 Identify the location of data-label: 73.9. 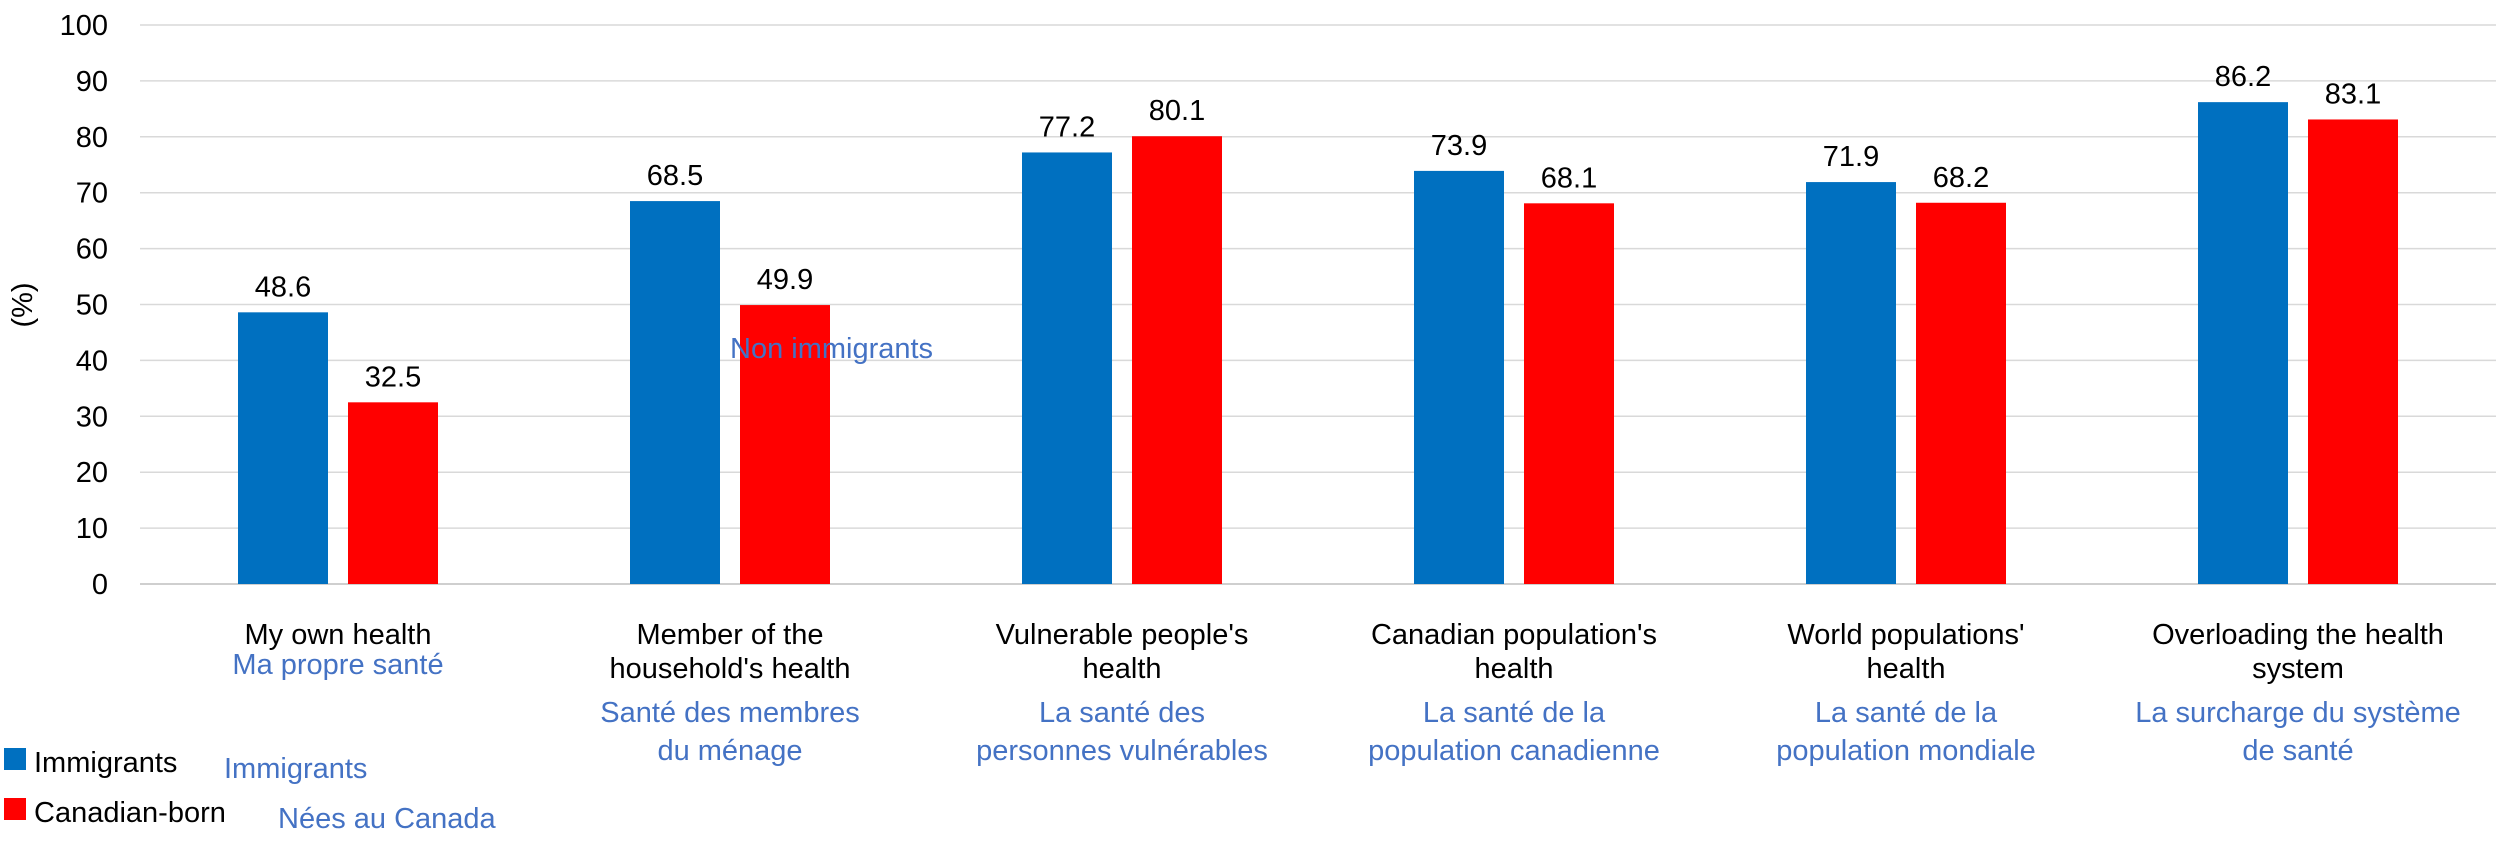
(1459, 146).